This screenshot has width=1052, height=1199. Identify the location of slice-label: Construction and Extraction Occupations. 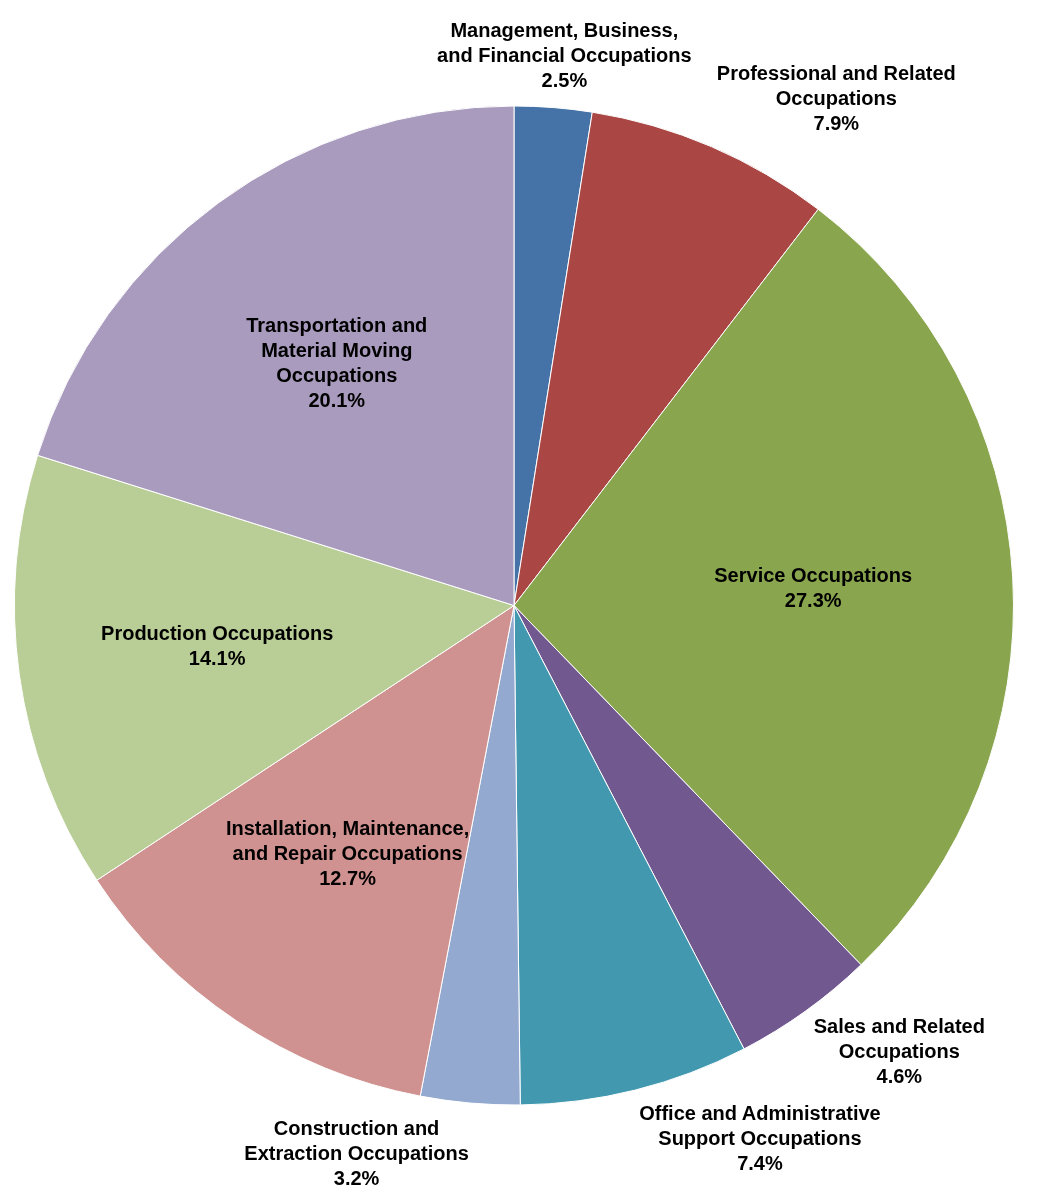
(356, 1140).